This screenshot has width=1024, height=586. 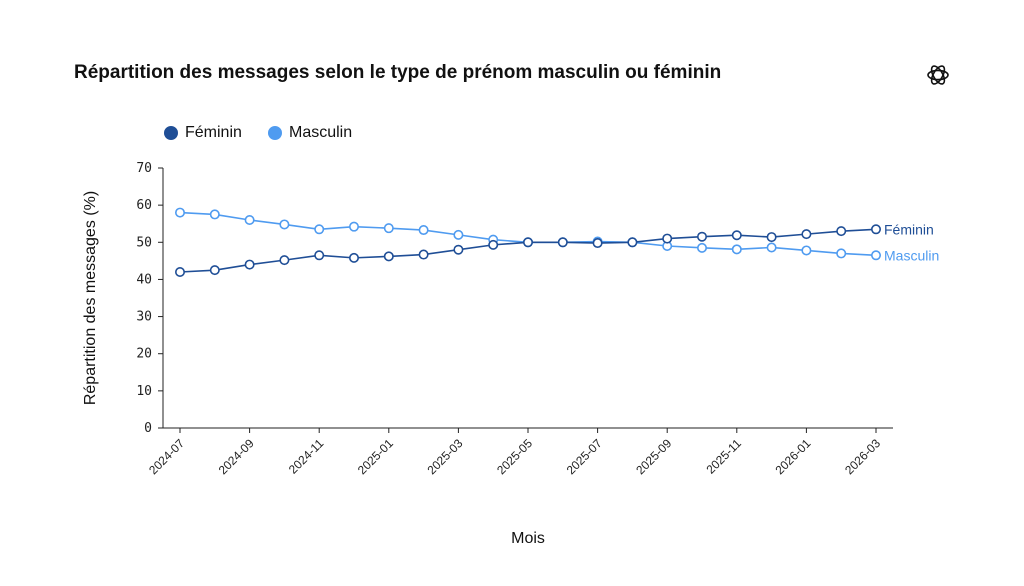 I want to click on x-axis-title: Mois, so click(x=528, y=538).